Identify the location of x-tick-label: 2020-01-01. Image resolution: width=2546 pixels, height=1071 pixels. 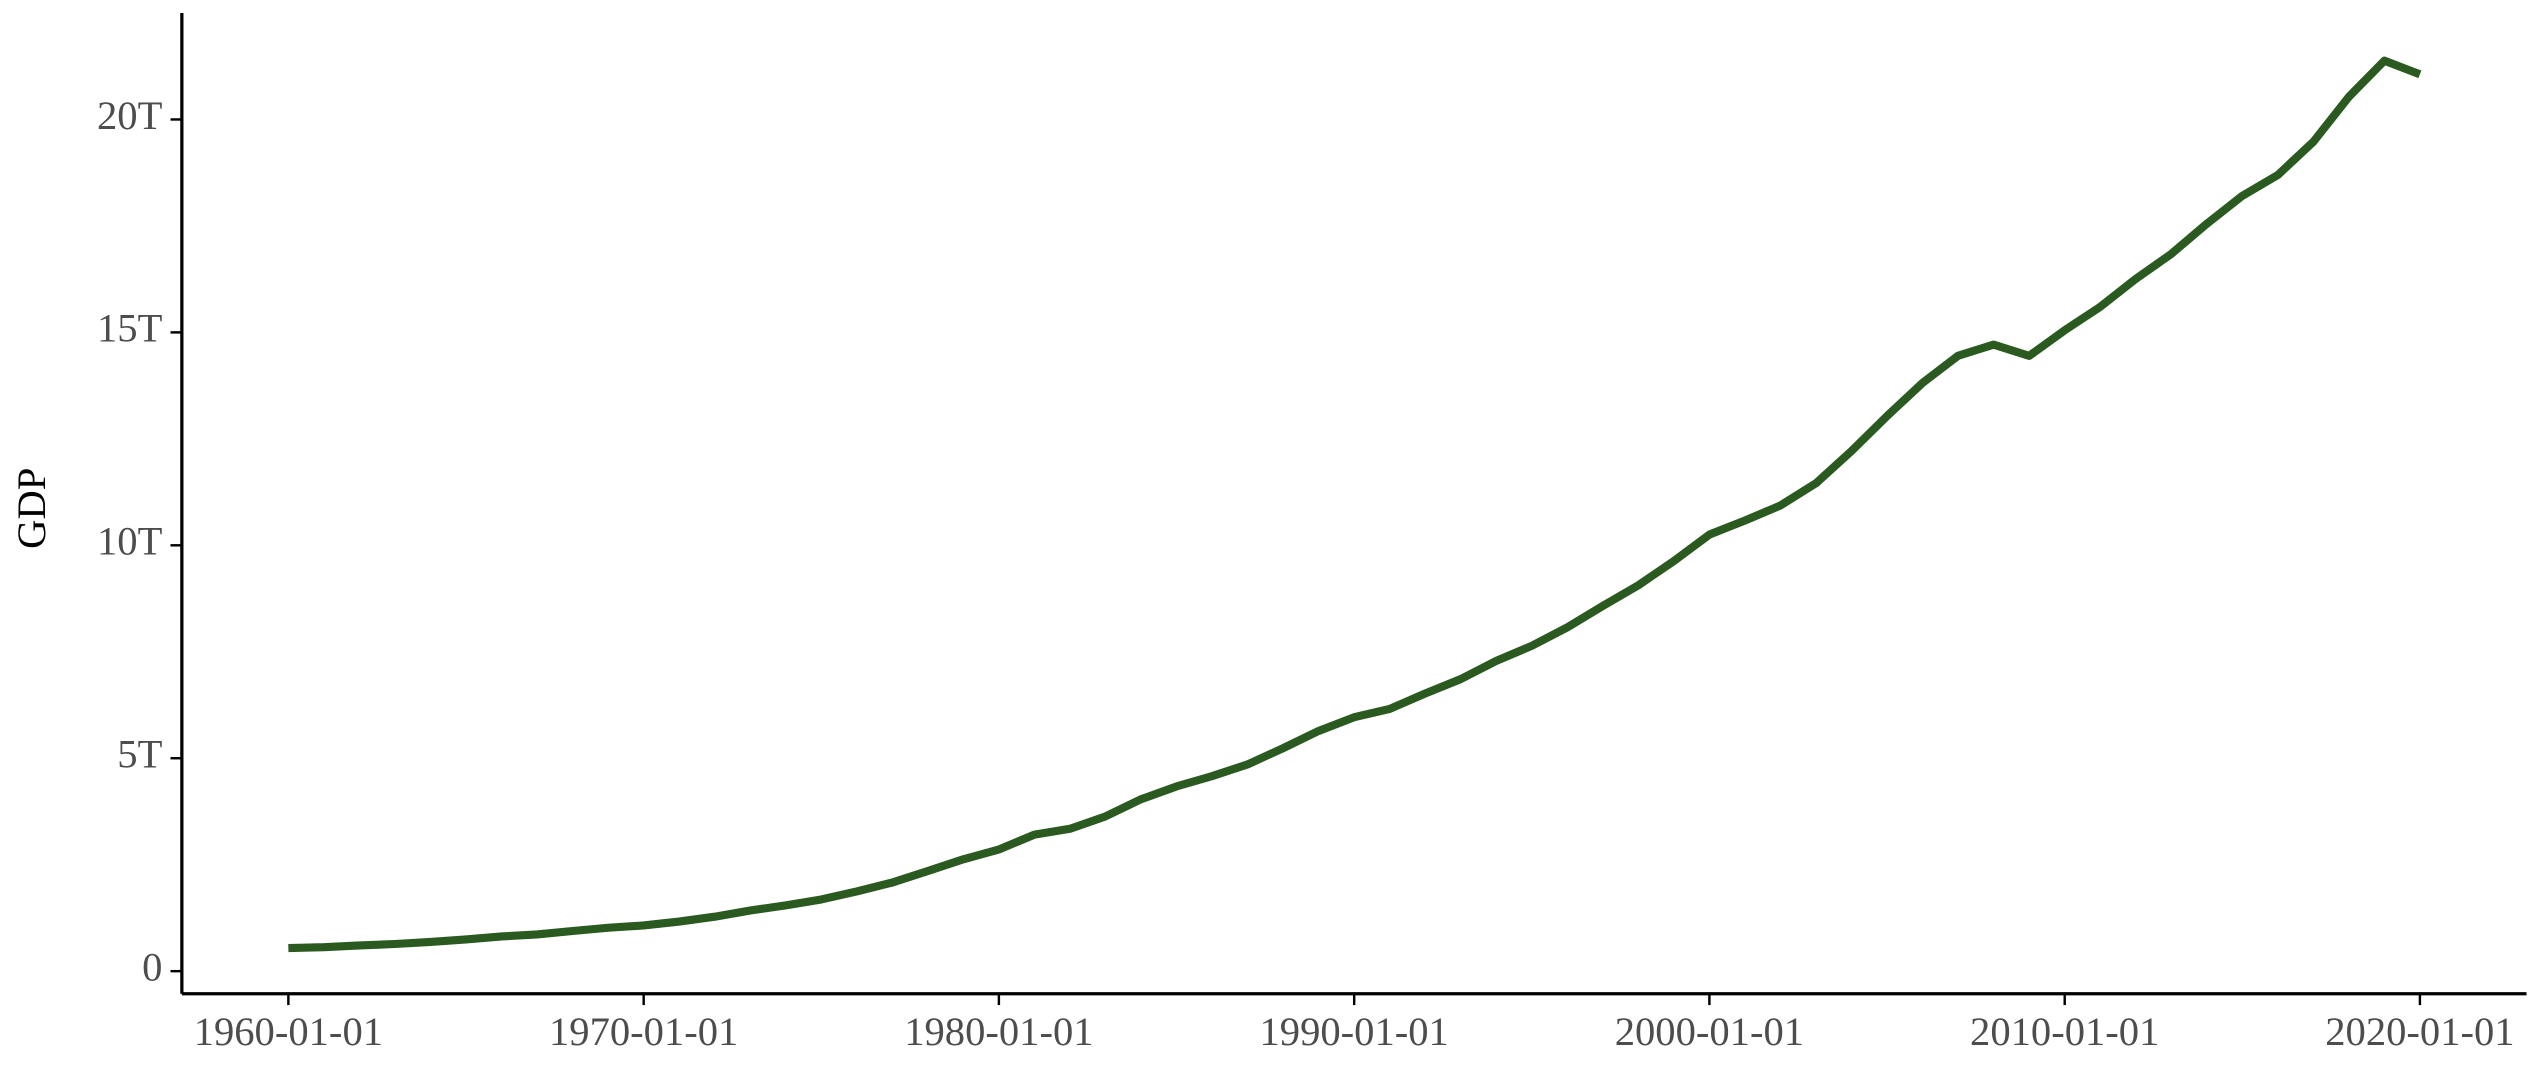
(2419, 1031).